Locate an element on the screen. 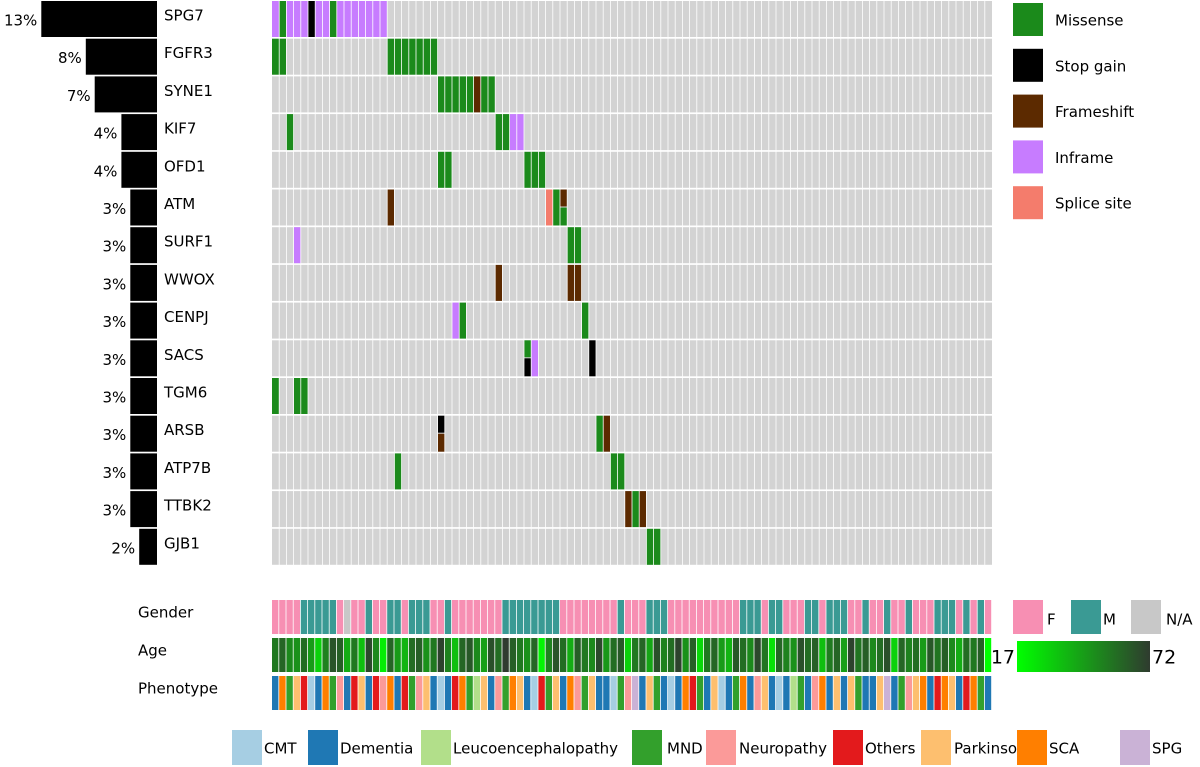 The image size is (1200, 767). phenotype-legend-label: Parkinson is located at coordinates (990, 749).